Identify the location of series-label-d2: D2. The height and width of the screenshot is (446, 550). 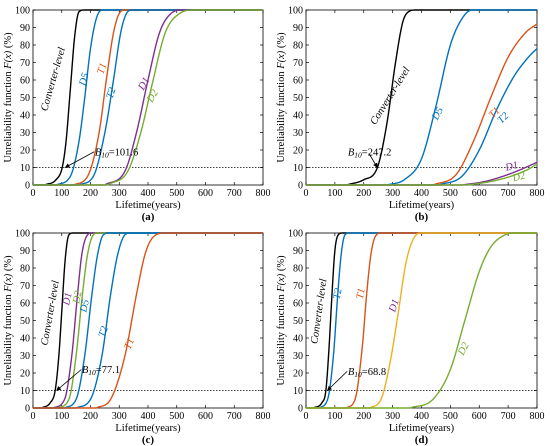
(78, 297).